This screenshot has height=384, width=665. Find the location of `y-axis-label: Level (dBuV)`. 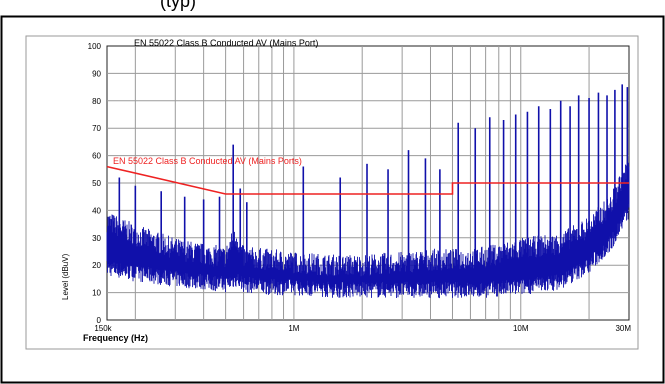

y-axis-label: Level (dBuV) is located at coordinates (65, 276).